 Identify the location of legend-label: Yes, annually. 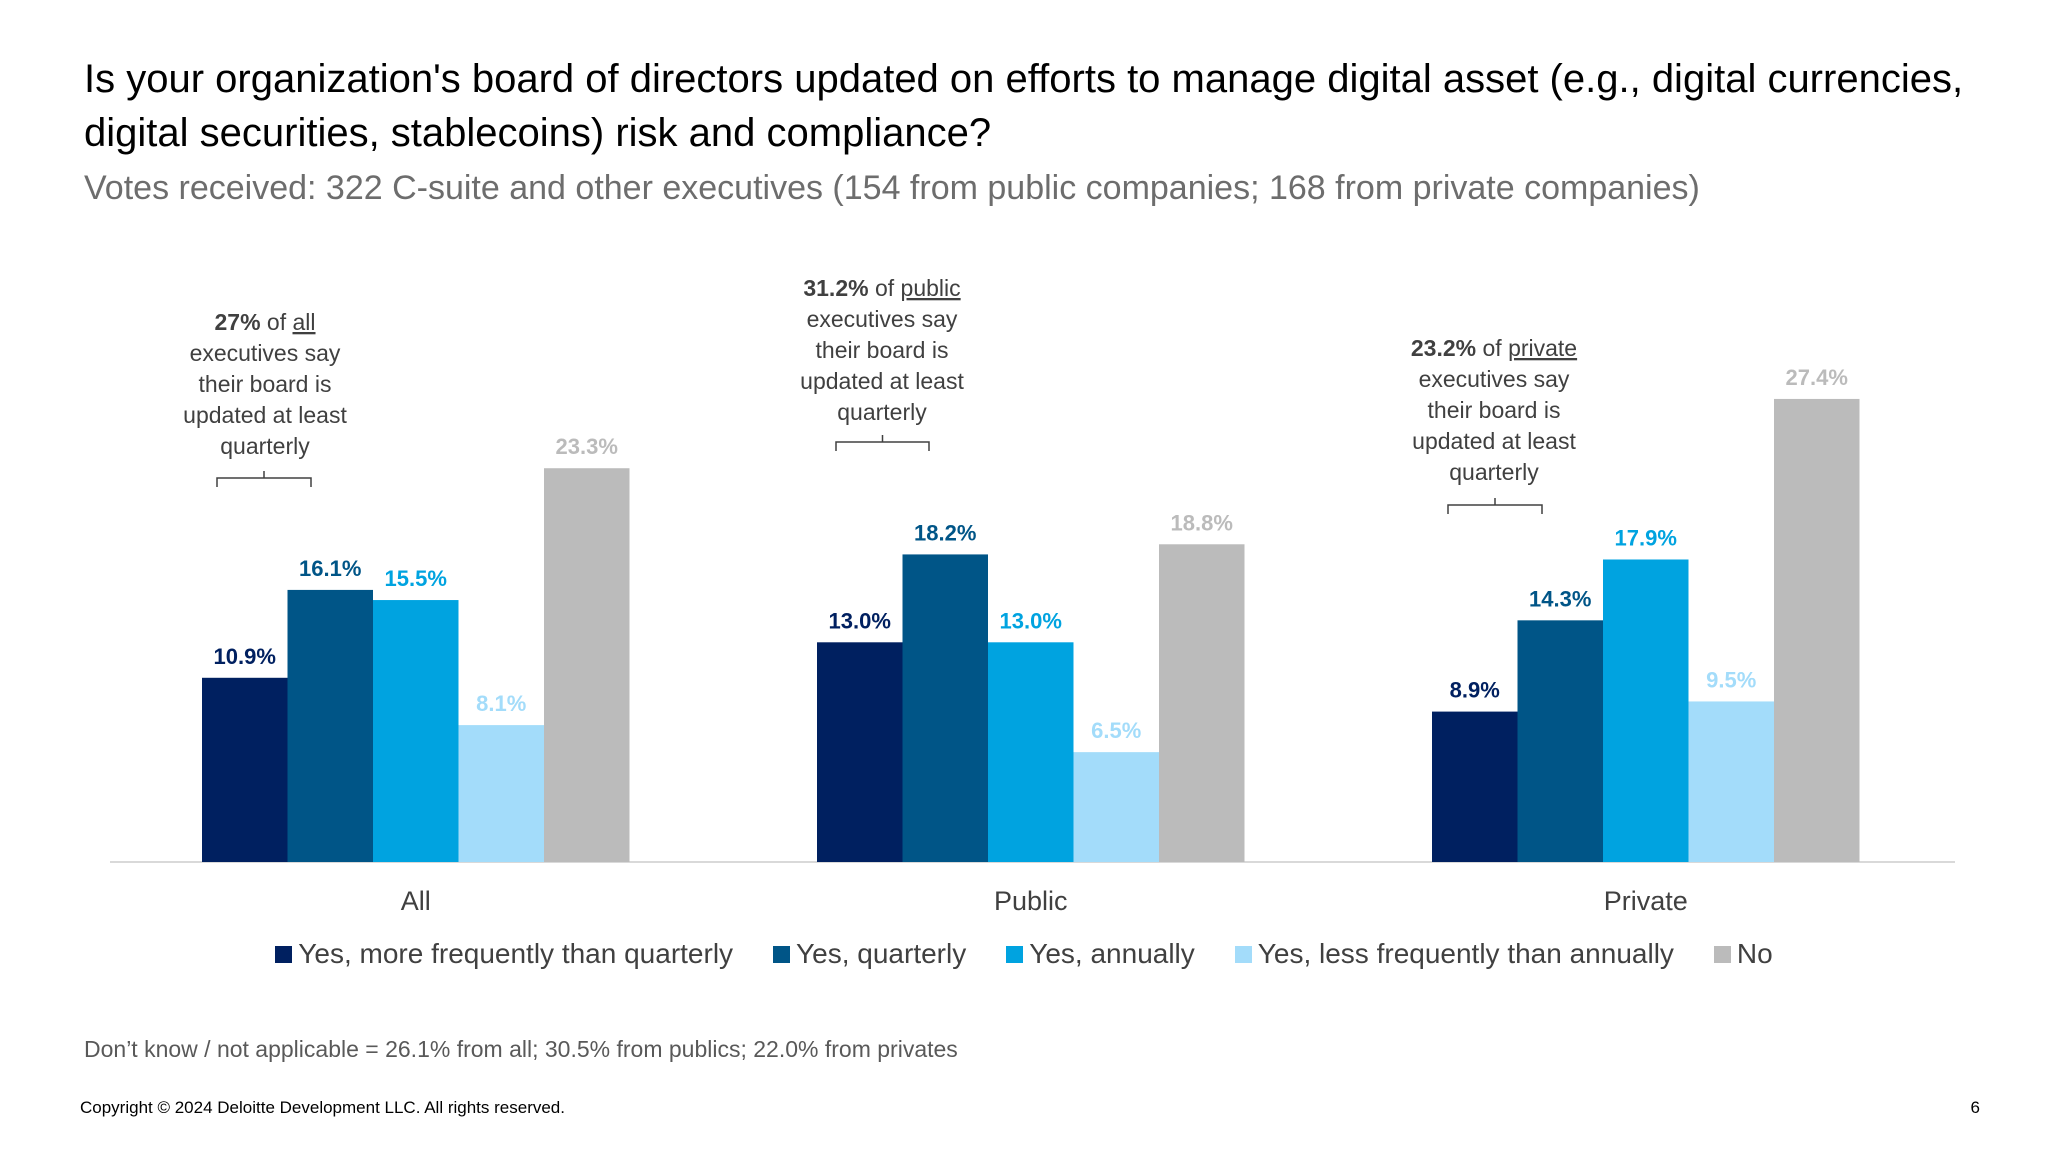
(1112, 953).